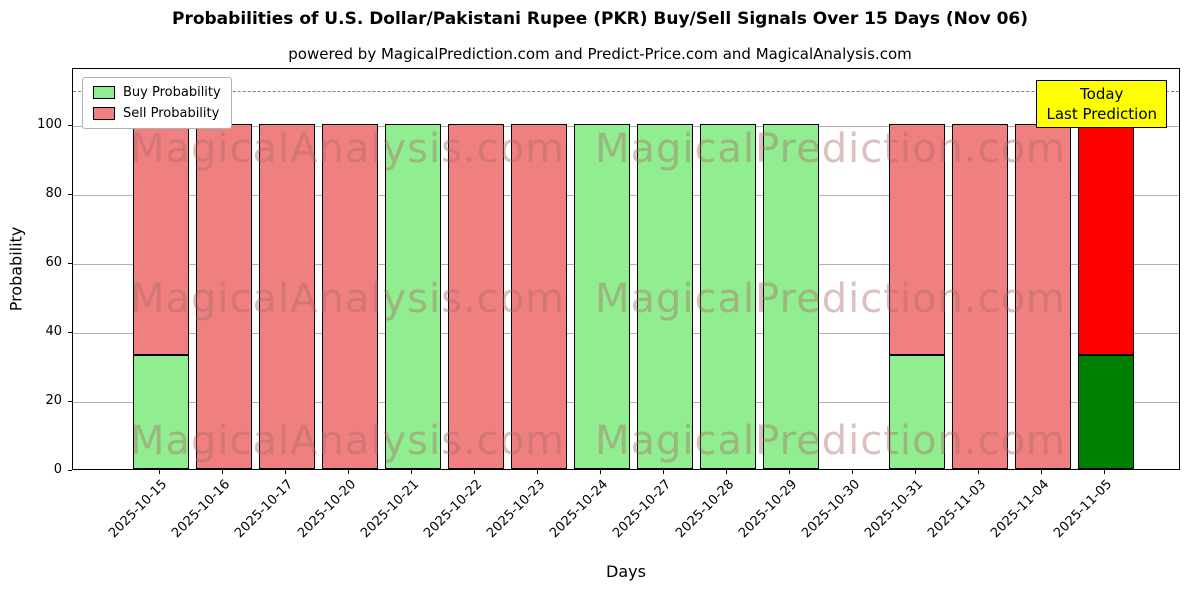 Image resolution: width=1200 pixels, height=600 pixels. Describe the element at coordinates (53, 262) in the screenshot. I see `y-tick-label: 60` at that location.